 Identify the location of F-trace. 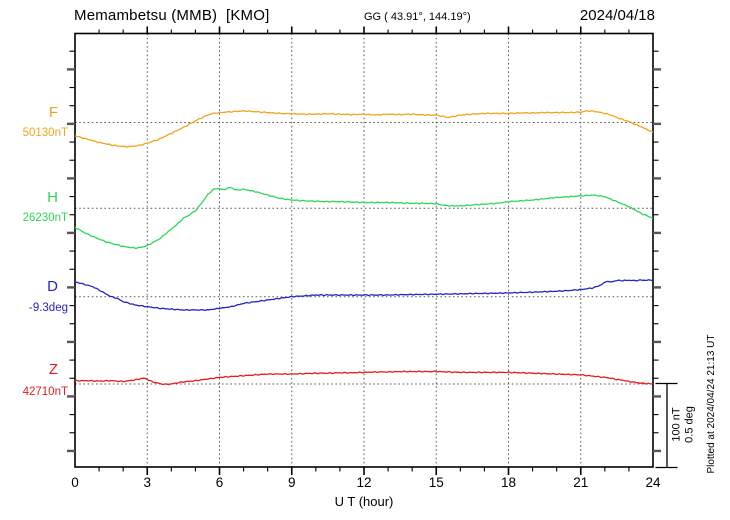
(364, 128).